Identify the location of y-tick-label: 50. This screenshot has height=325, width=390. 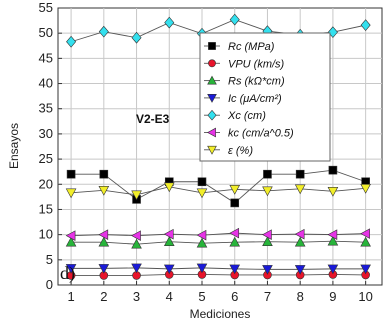
(46, 32).